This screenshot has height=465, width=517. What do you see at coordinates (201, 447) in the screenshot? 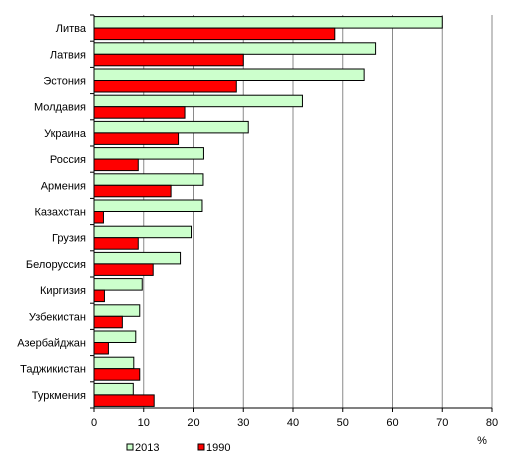
I see `legend-swatch-1990` at bounding box center [201, 447].